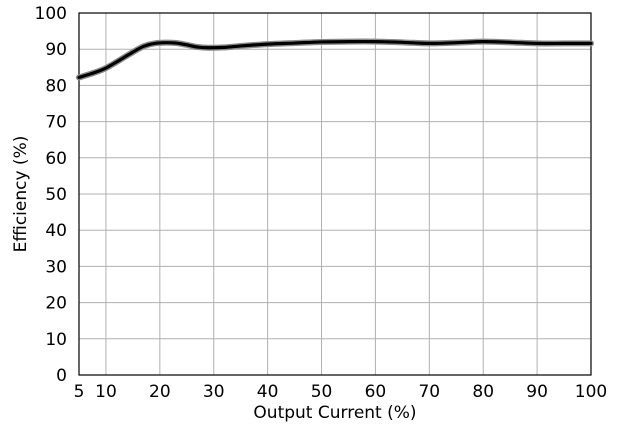  What do you see at coordinates (56, 340) in the screenshot?
I see `y-tick-label: 10` at bounding box center [56, 340].